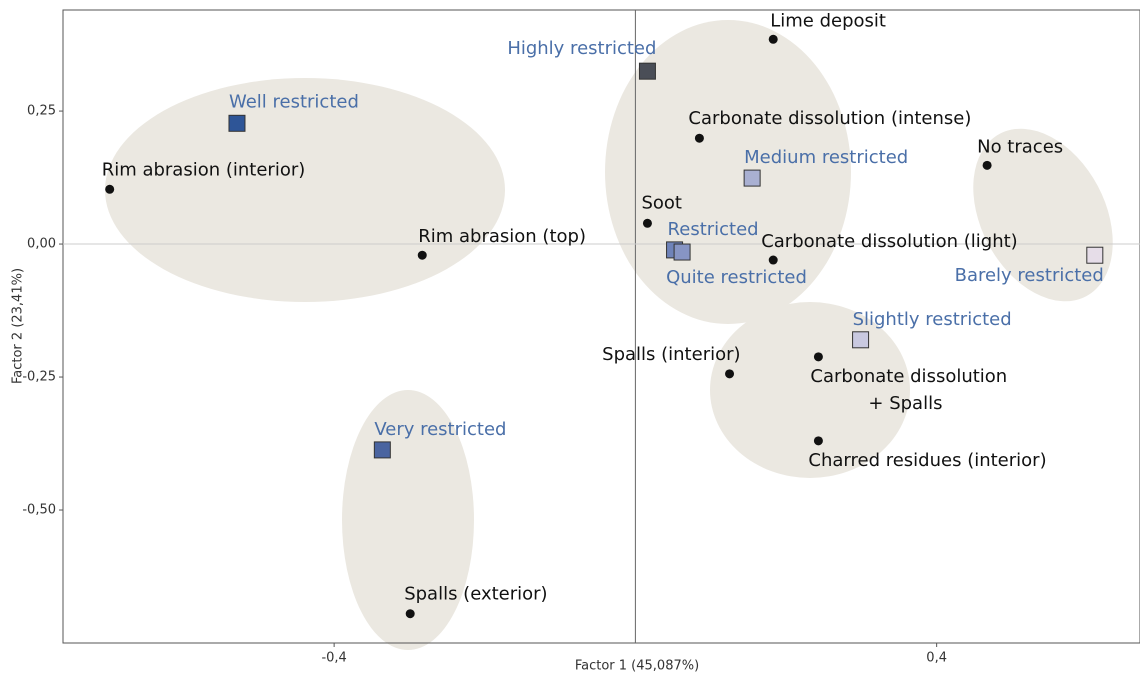 This screenshot has height=678, width=1140. Describe the element at coordinates (637, 666) in the screenshot. I see `x-axis-label: Factor 1 (45,087%)` at that location.